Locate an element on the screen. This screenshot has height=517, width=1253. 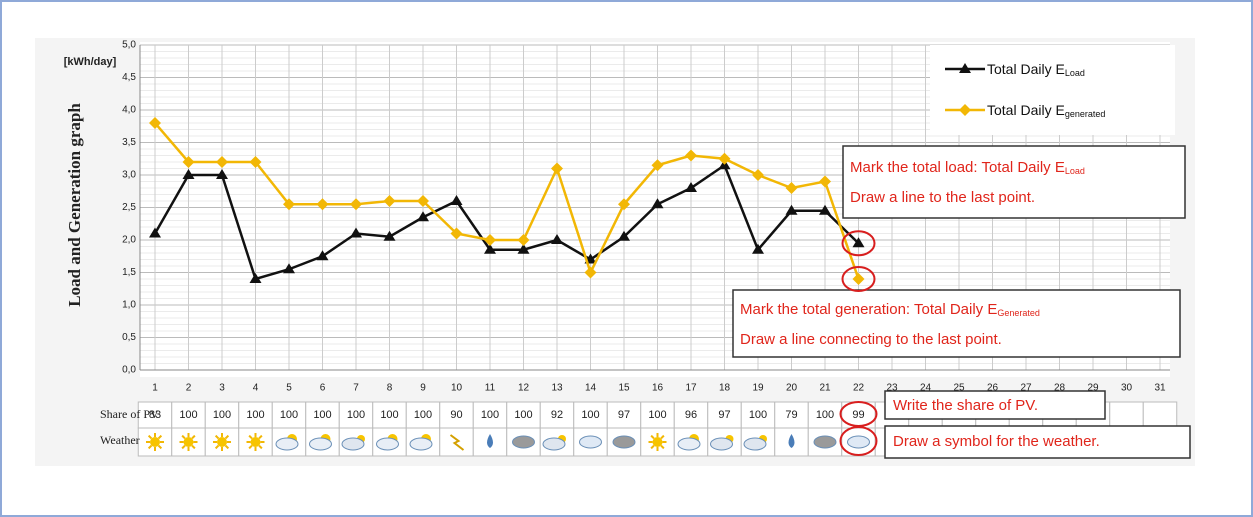
share-value: 83 is located at coordinates (155, 415).